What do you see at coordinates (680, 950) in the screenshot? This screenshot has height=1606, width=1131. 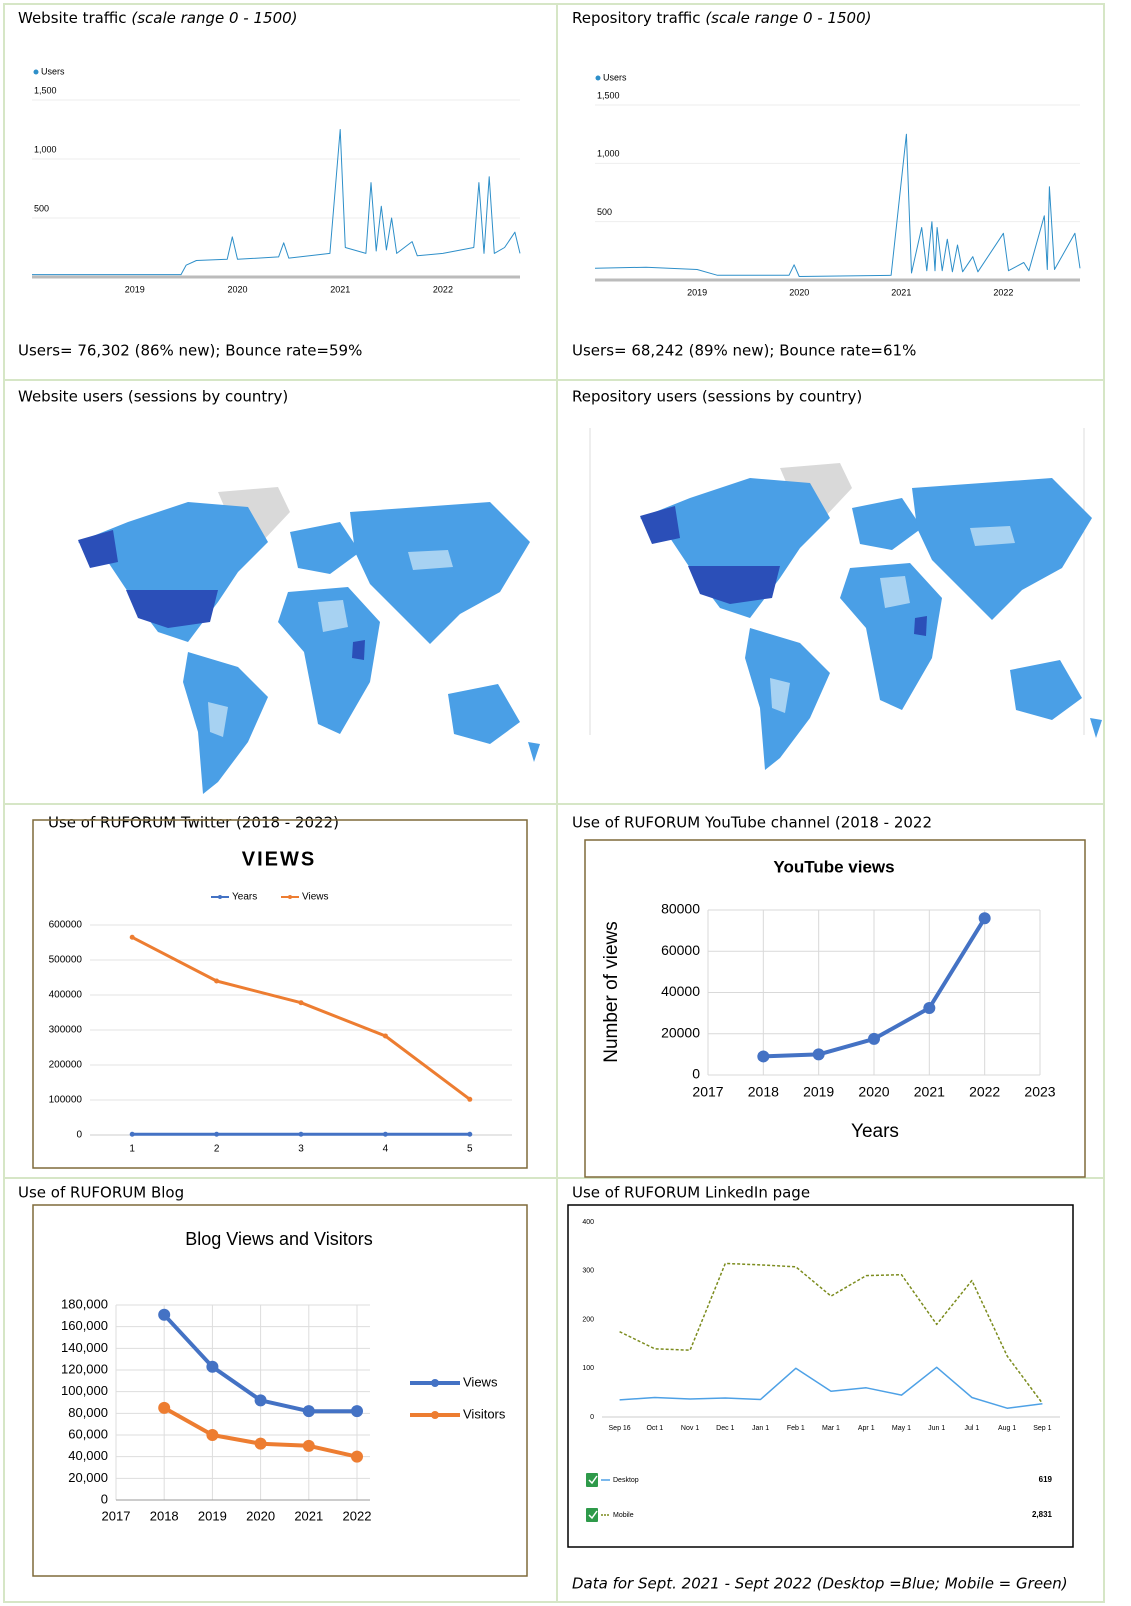 I see `y-tick-label: 60000` at bounding box center [680, 950].